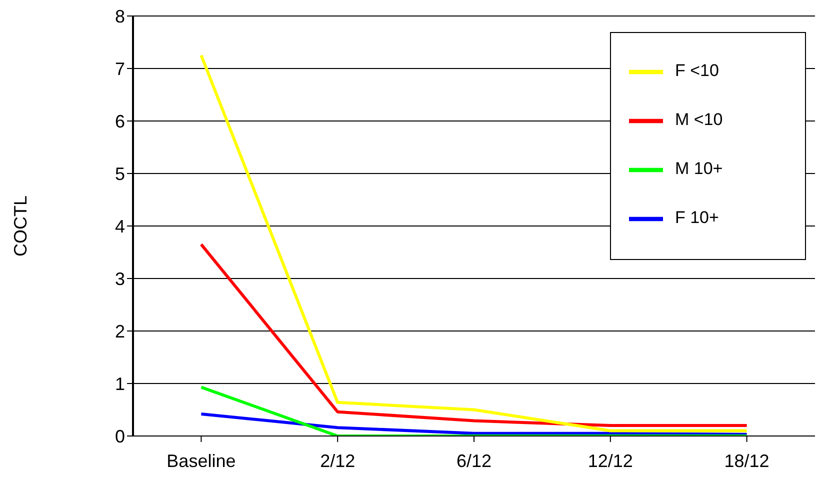 Image resolution: width=817 pixels, height=491 pixels. Describe the element at coordinates (119, 121) in the screenshot. I see `y-tick-label: 6` at that location.